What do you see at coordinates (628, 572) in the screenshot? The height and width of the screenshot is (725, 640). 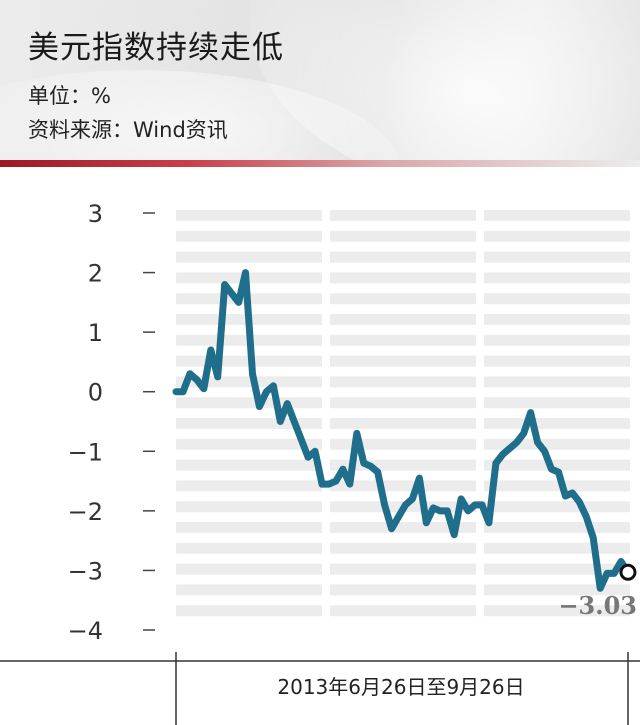 I see `end-point-marker` at bounding box center [628, 572].